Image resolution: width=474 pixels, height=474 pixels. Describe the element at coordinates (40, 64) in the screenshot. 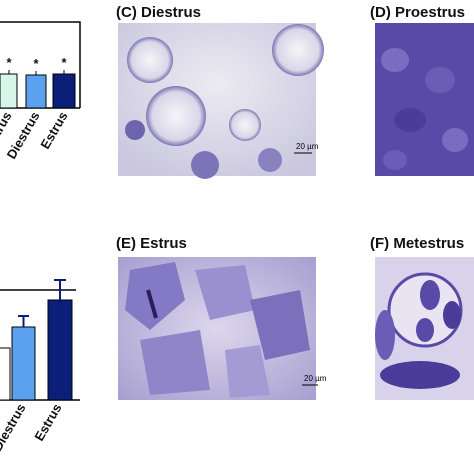

I see `axis-frame` at that location.